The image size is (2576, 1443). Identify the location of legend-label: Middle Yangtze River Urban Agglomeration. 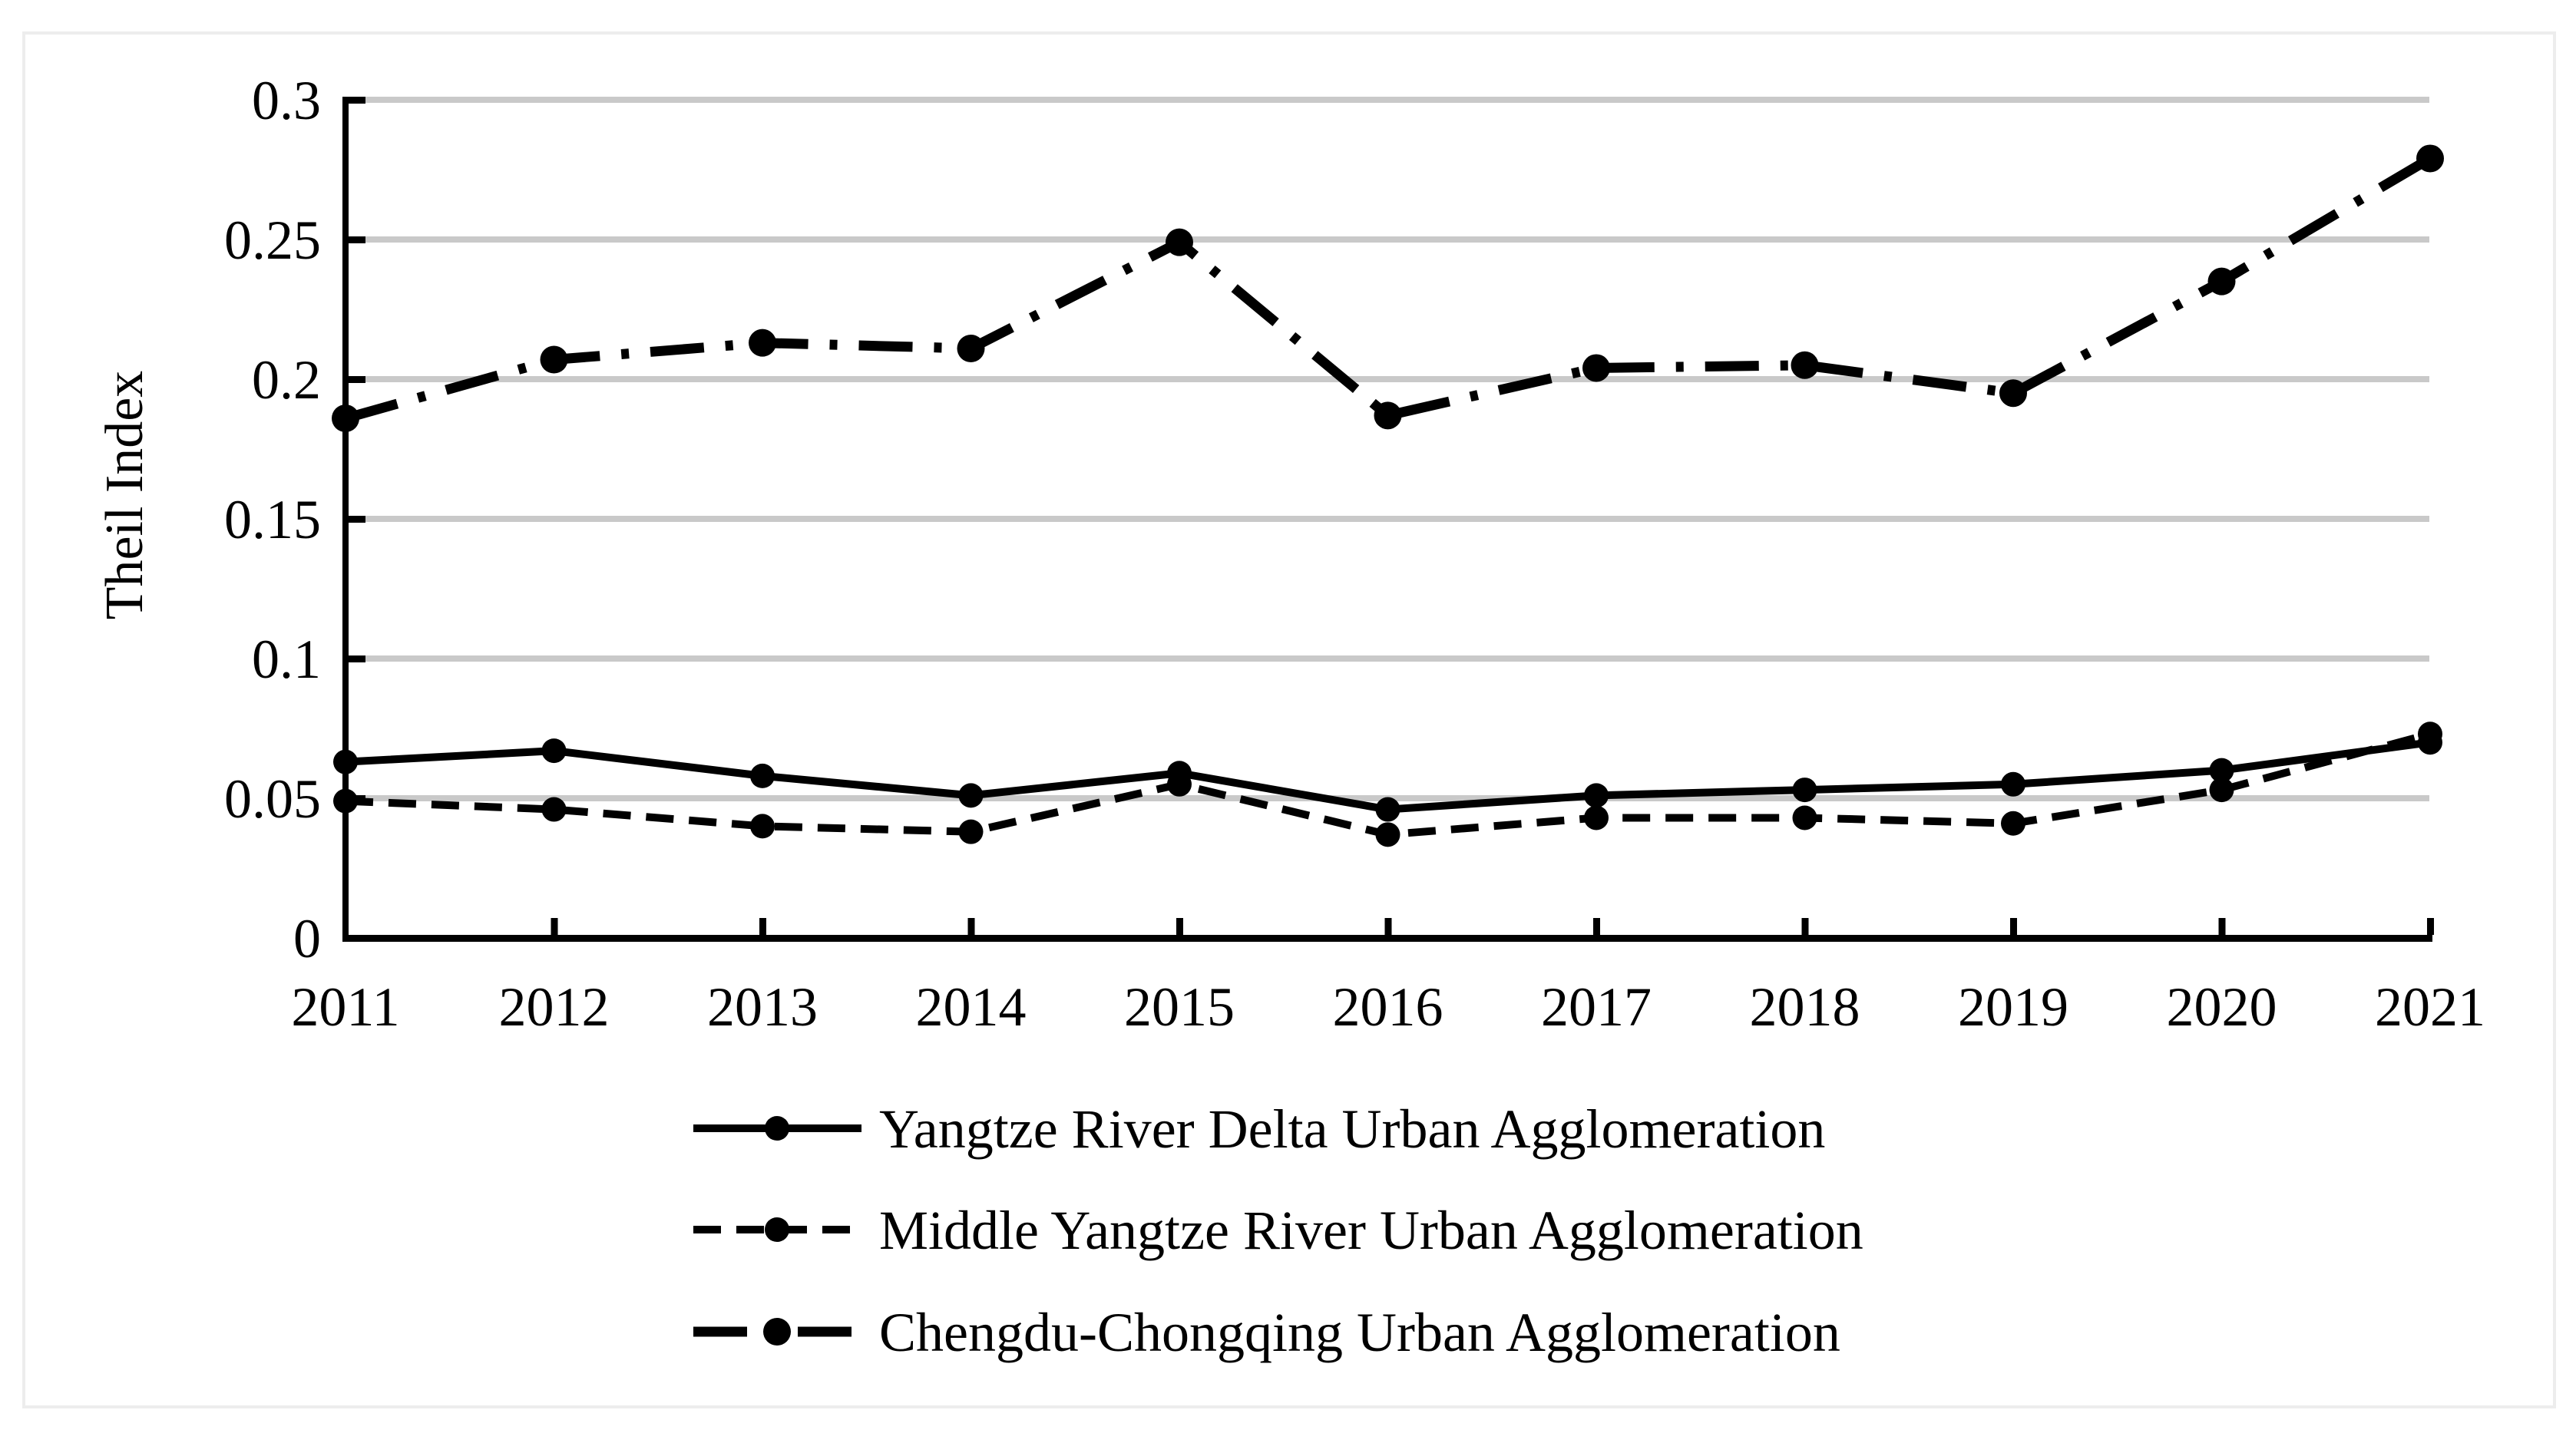
(1371, 1230).